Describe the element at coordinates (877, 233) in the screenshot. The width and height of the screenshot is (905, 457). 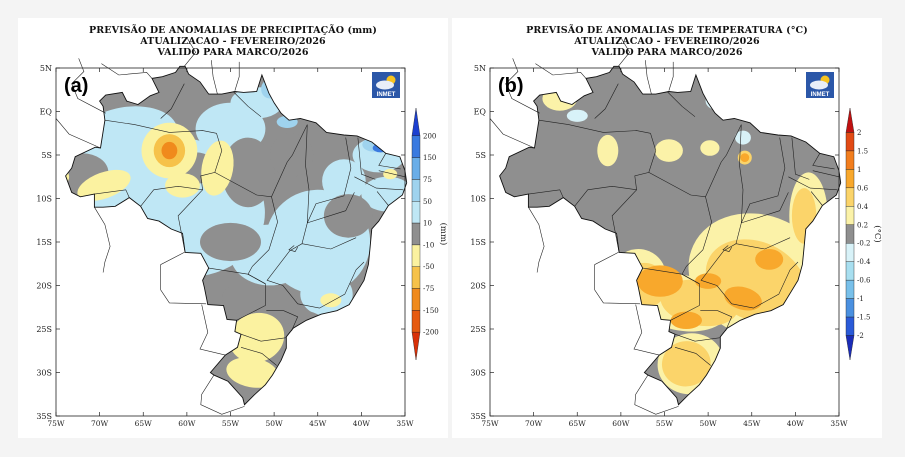
I see `colorbar-unit-label: (°C)` at that location.